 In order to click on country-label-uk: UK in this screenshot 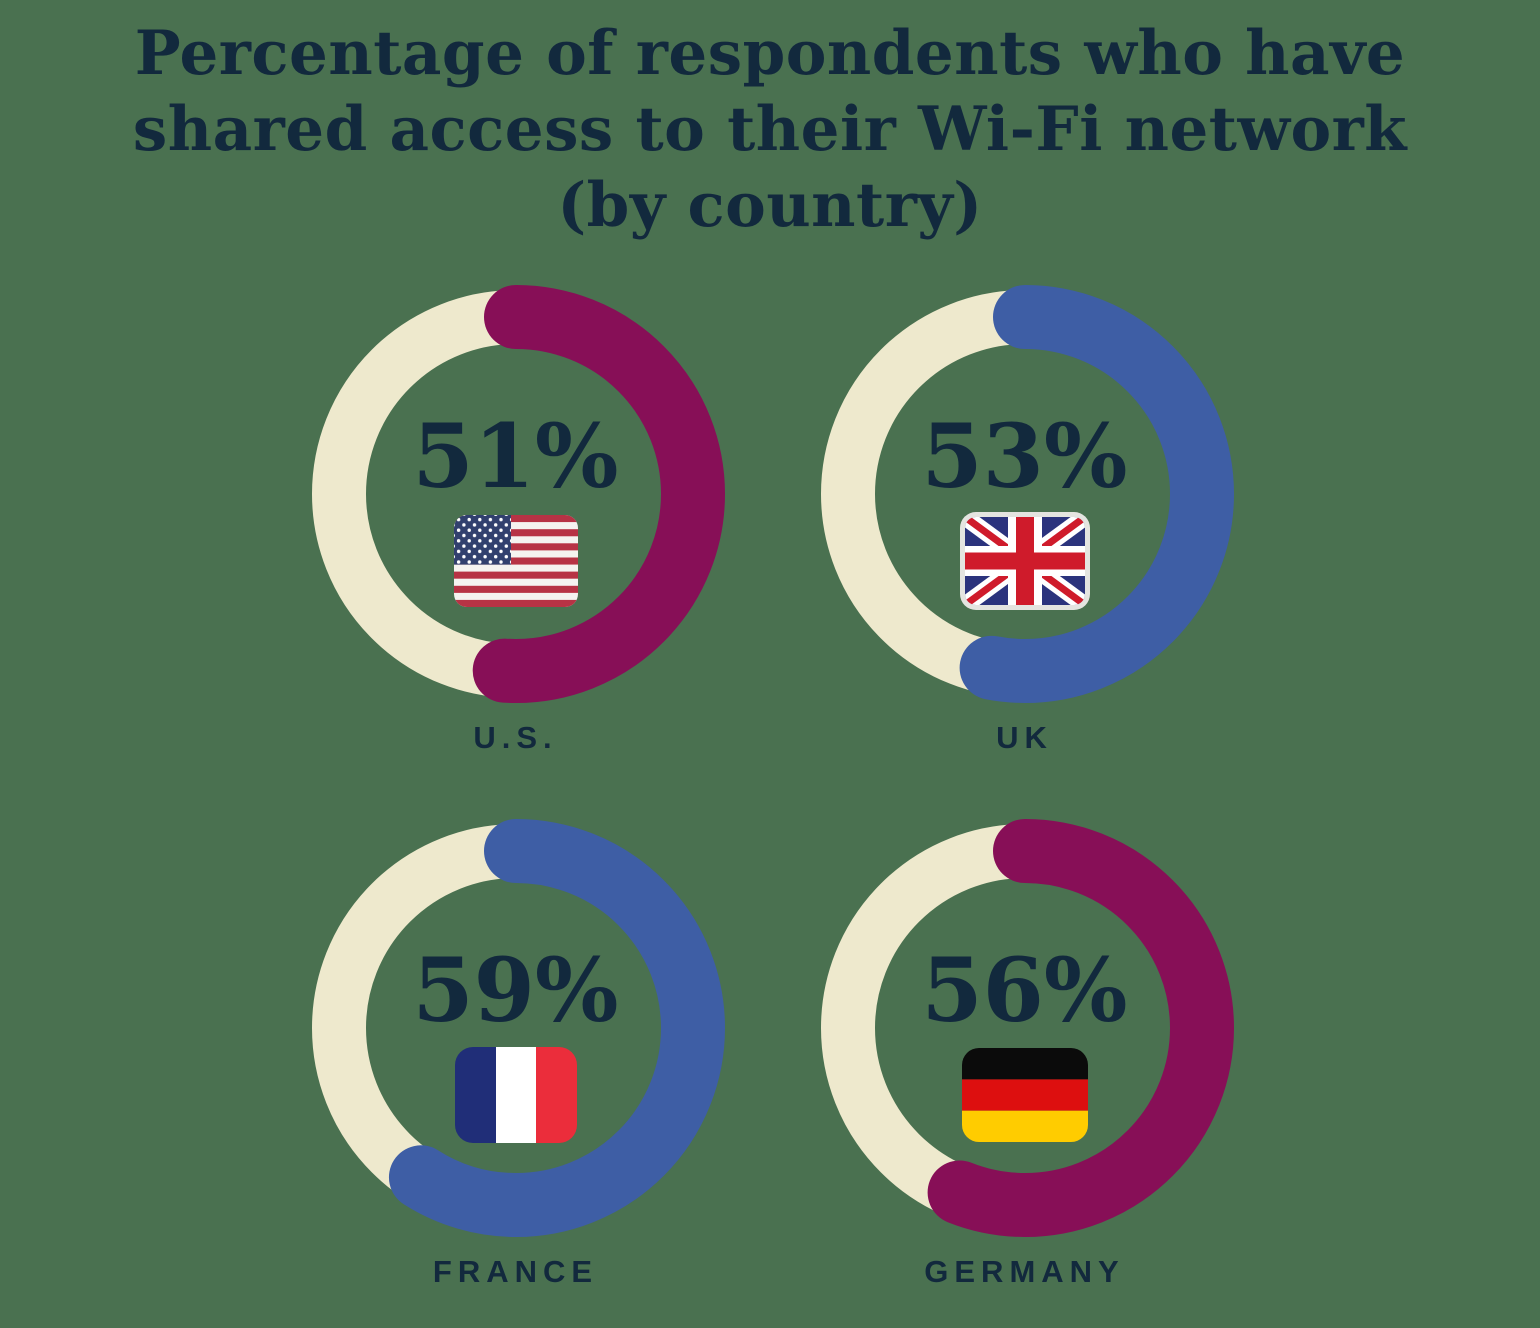, I will do `click(1024, 737)`.